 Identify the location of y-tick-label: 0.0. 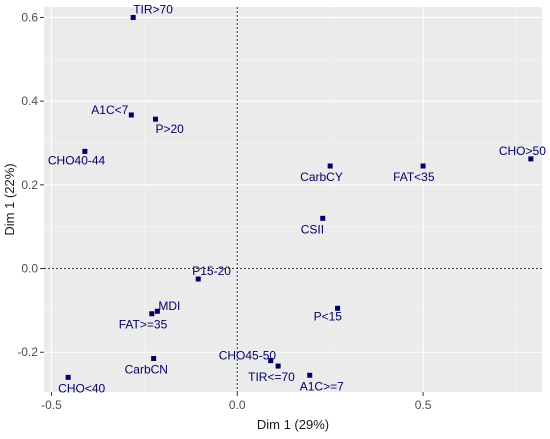
(29, 269).